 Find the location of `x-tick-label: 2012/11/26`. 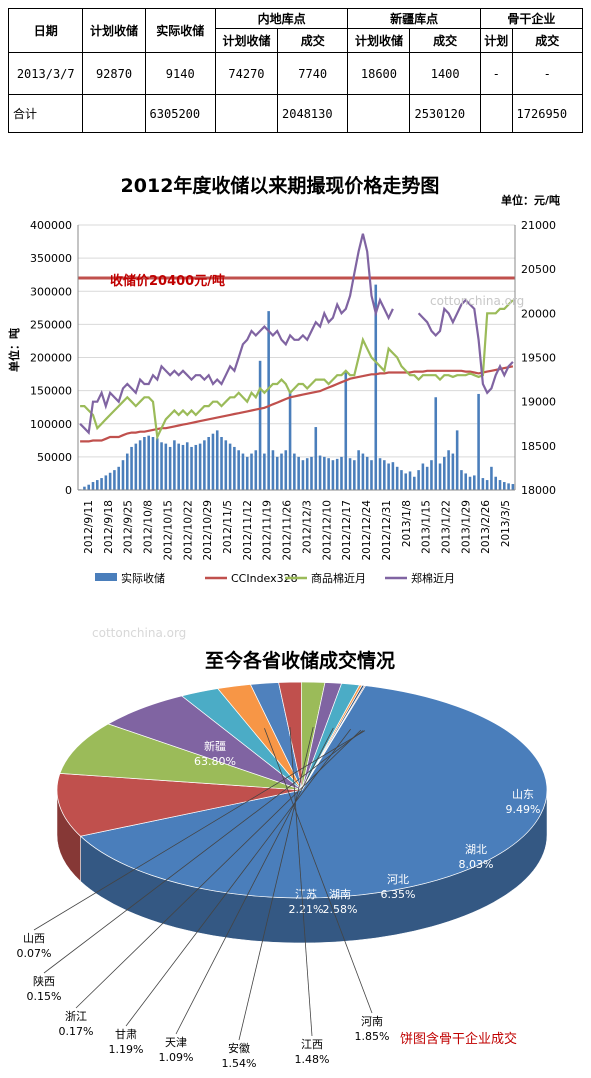

x-tick-label: 2012/11/26 is located at coordinates (288, 530).